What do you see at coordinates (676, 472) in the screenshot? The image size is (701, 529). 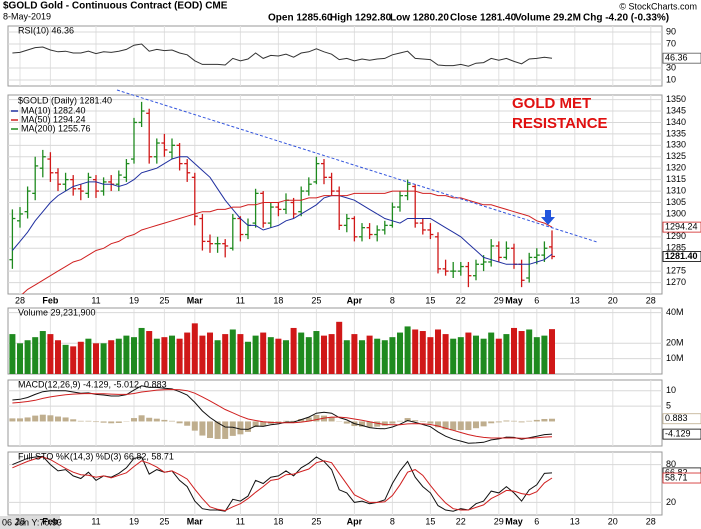 I see `value-box-label: 66.82` at bounding box center [676, 472].